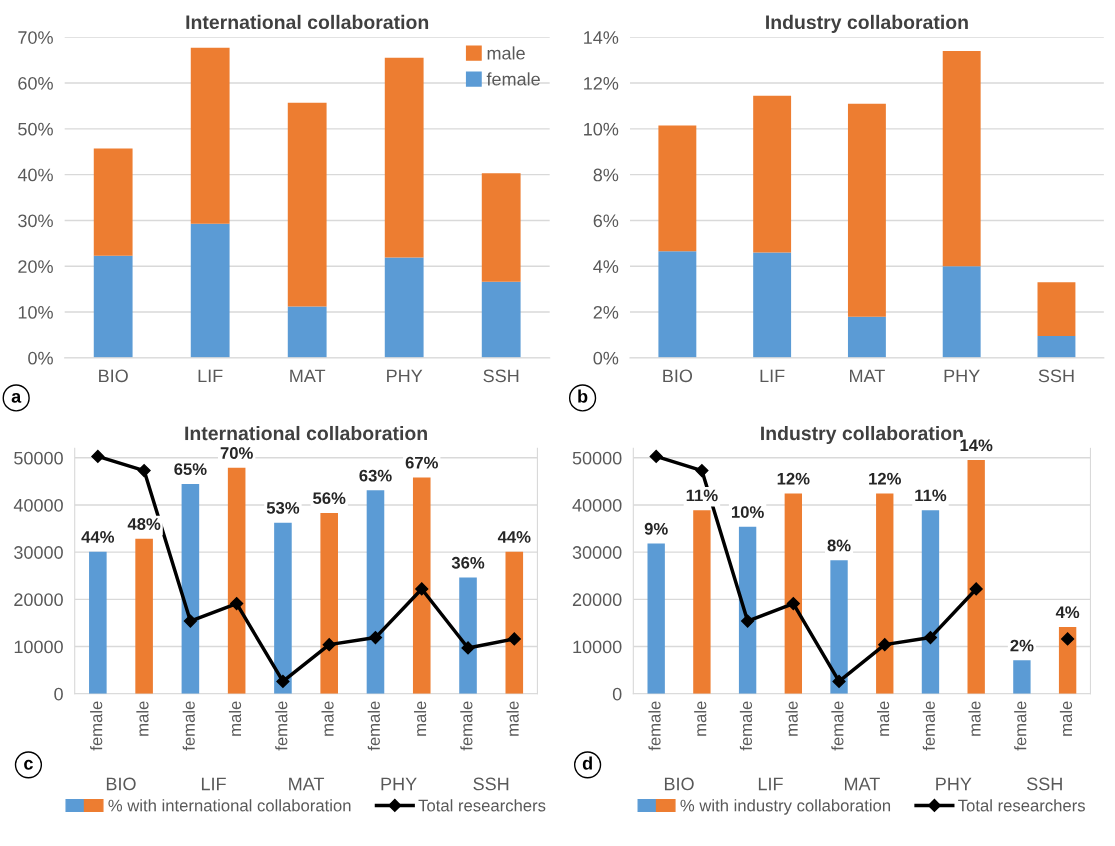 This screenshot has height=846, width=1115. Describe the element at coordinates (144, 524) in the screenshot. I see `data-label: 48%` at that location.